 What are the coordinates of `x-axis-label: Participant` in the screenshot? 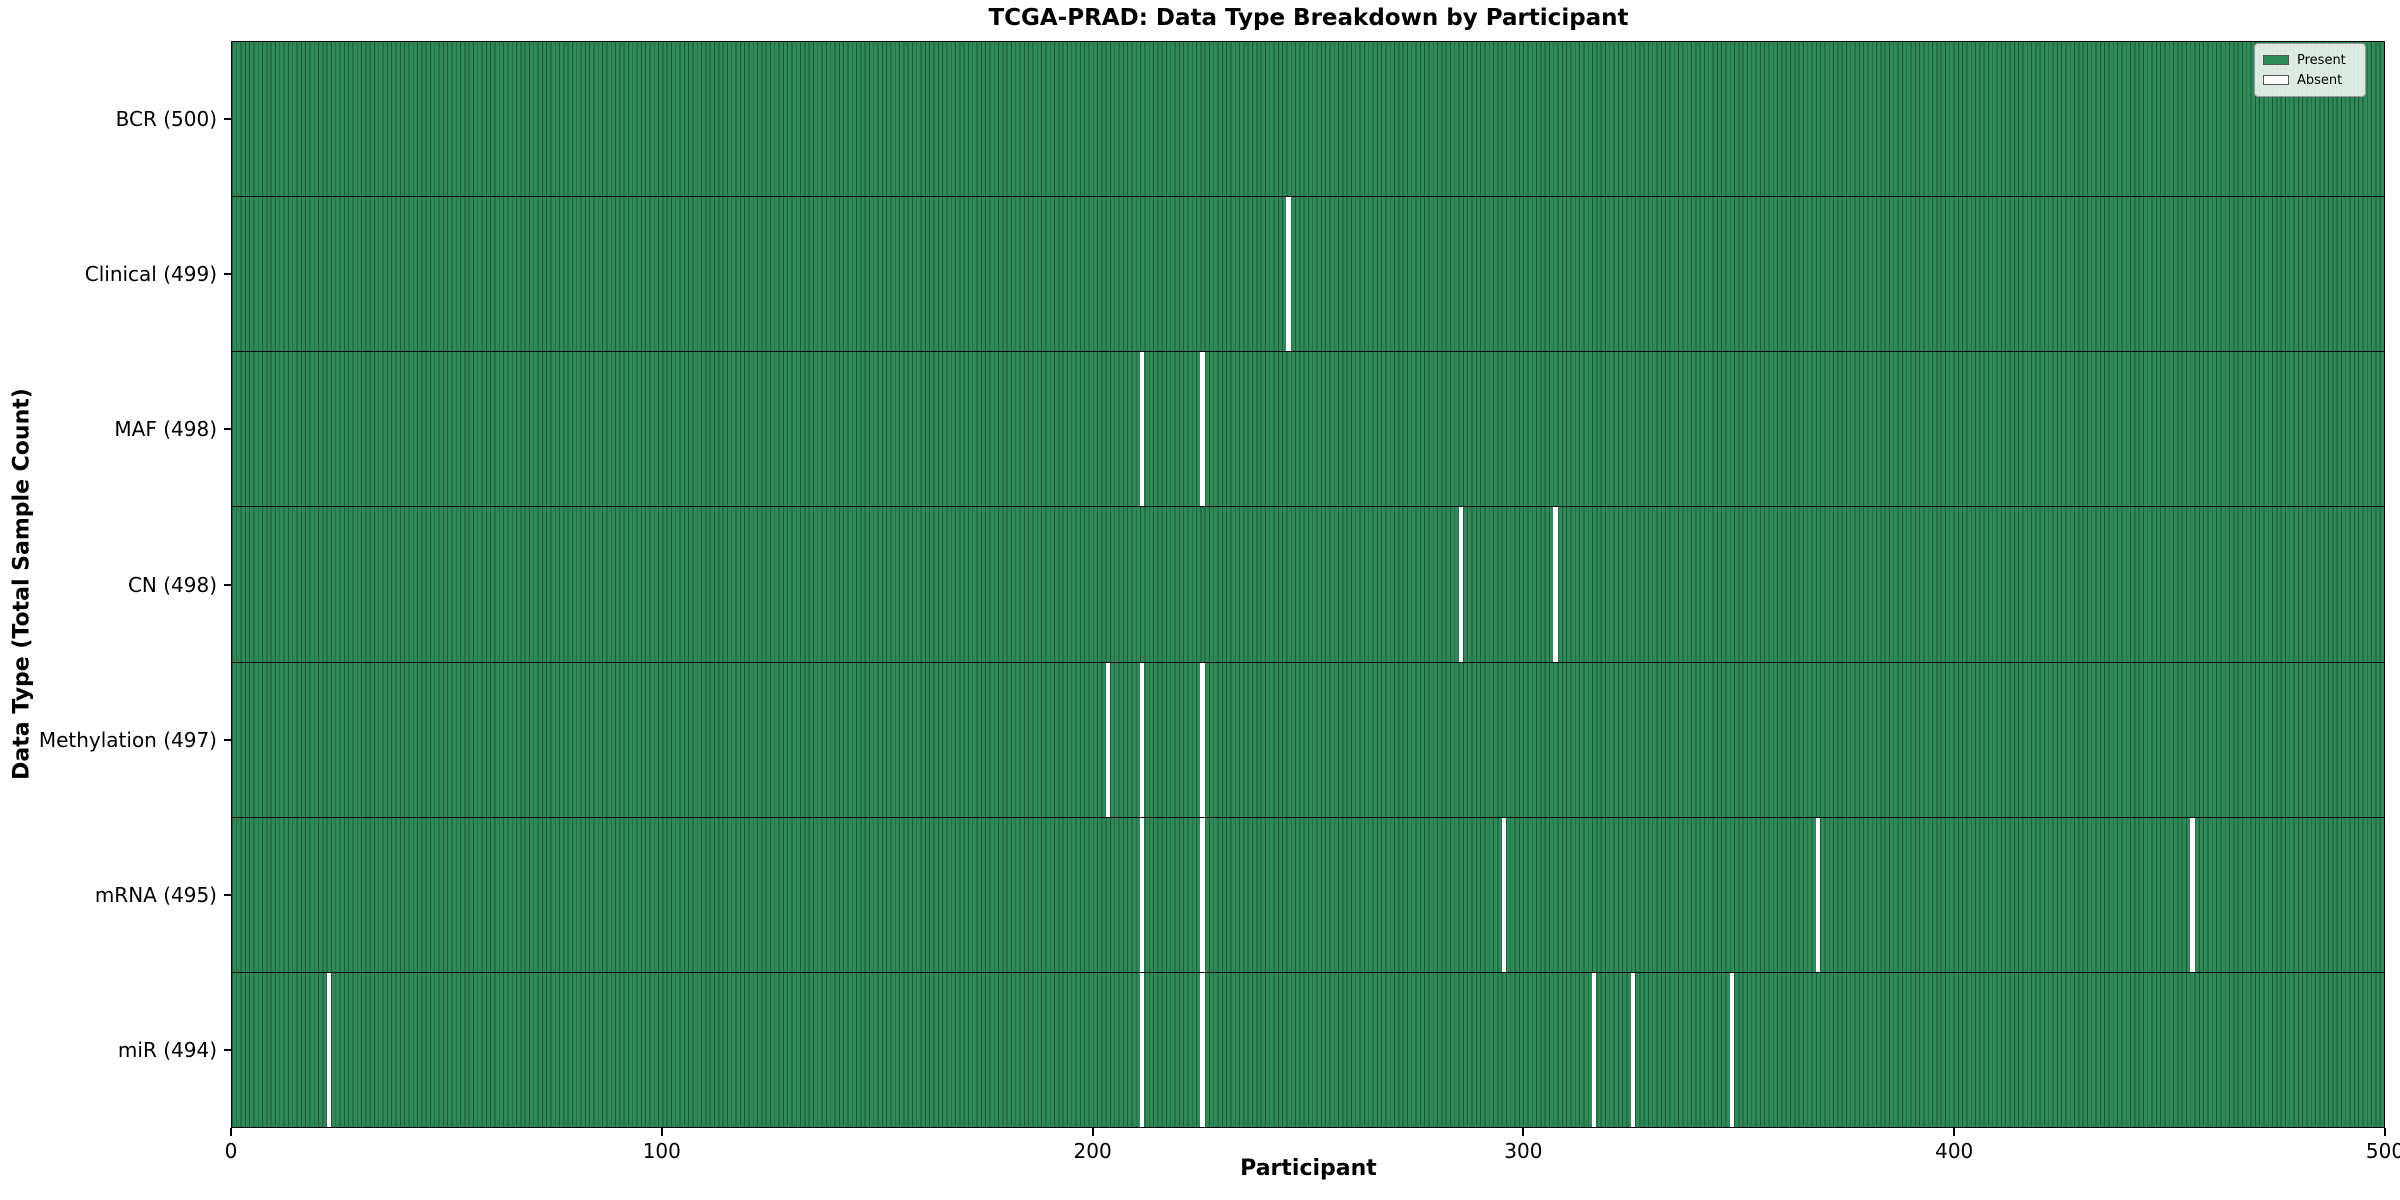 It's located at (1308, 1168).